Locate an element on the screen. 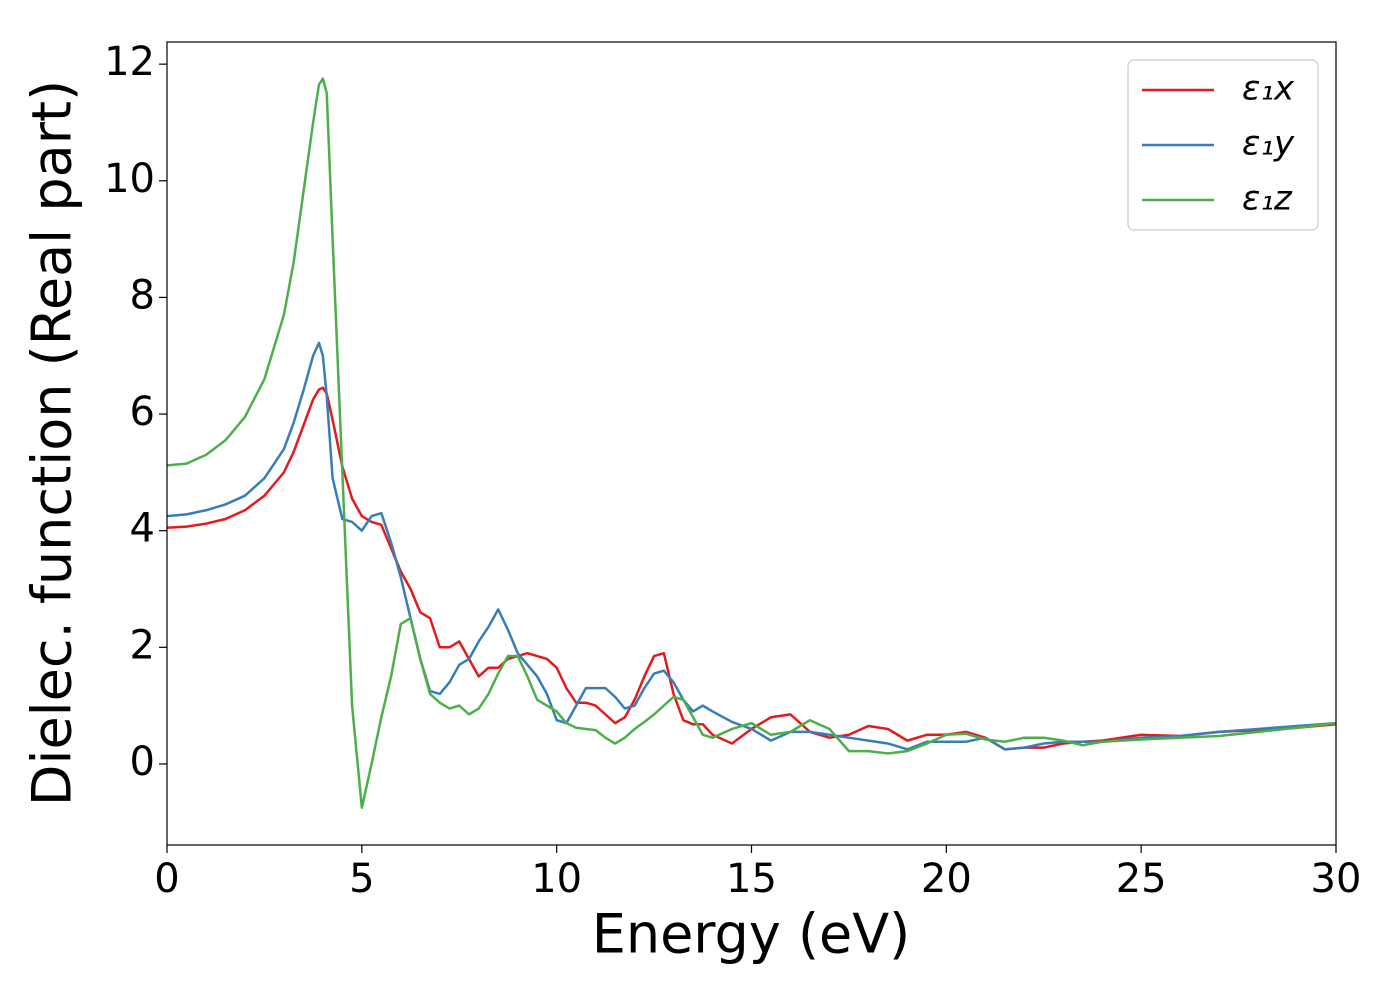 Image resolution: width=1400 pixels, height=1000 pixels. y-tick-label: 8 is located at coordinates (142, 295).